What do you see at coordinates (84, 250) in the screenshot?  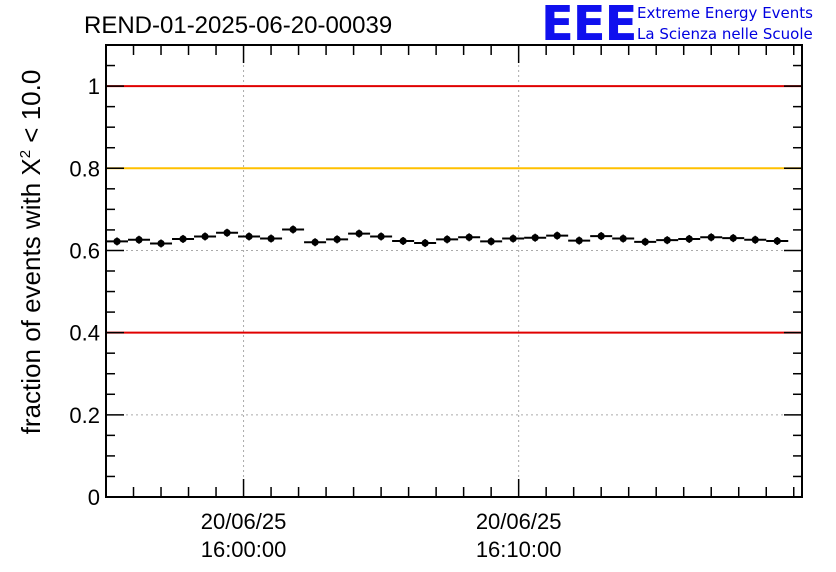 I see `y-tick-label: 0.6` at bounding box center [84, 250].